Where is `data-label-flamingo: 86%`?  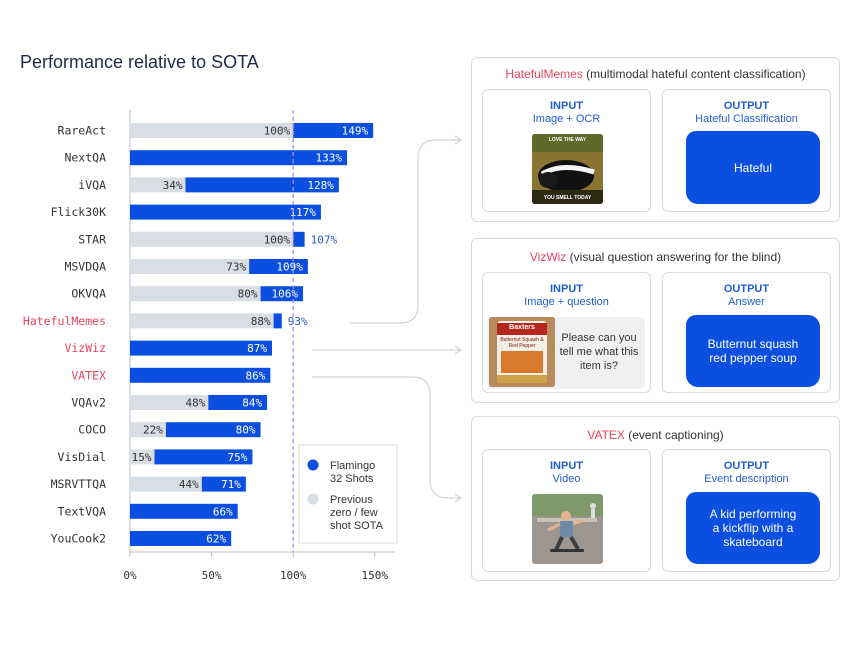
data-label-flamingo: 86% is located at coordinates (255, 375).